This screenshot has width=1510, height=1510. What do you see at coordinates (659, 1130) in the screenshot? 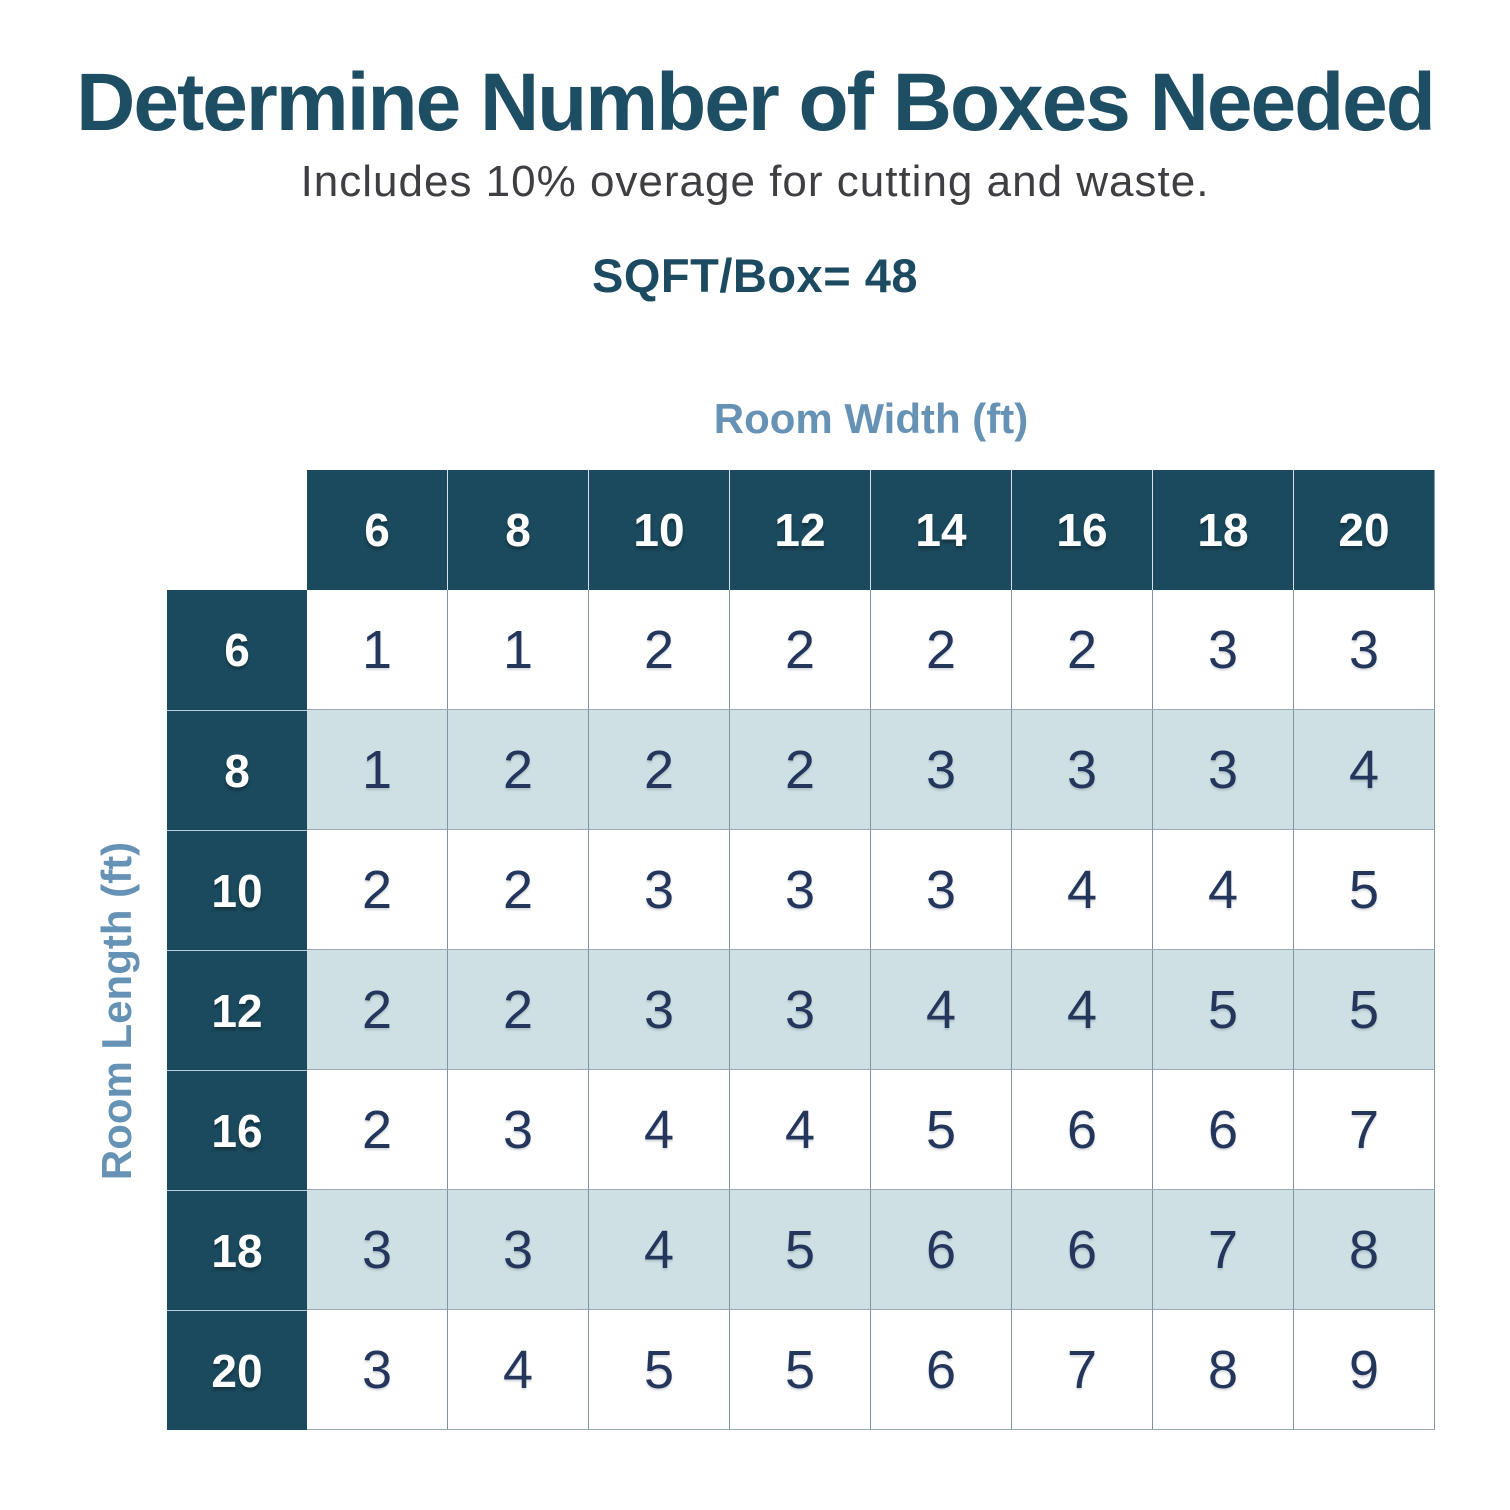
I see `cell-L16-W10: 4` at bounding box center [659, 1130].